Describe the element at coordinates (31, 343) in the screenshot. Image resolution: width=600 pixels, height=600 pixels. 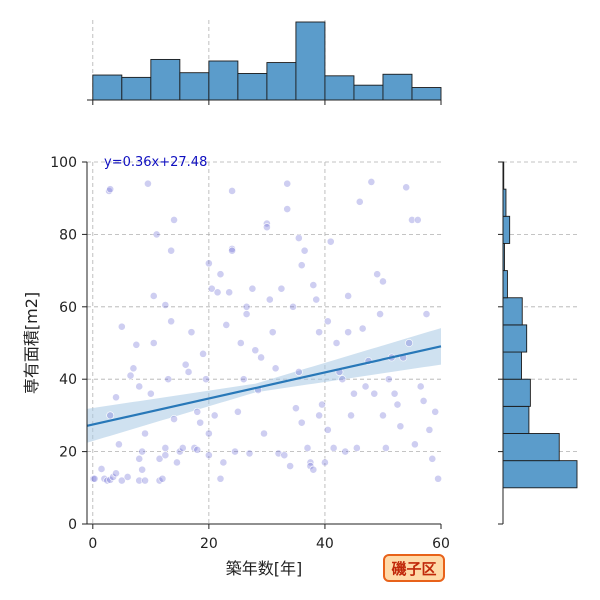
I see `y-axis-title: 専有面積[m2]` at that location.